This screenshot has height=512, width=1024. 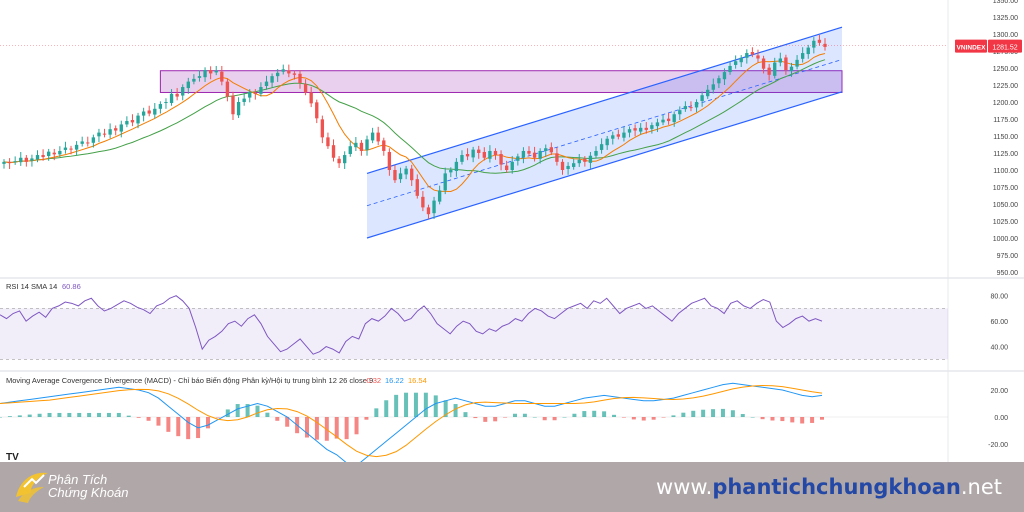 I want to click on channel-lower-line, so click(x=604, y=165).